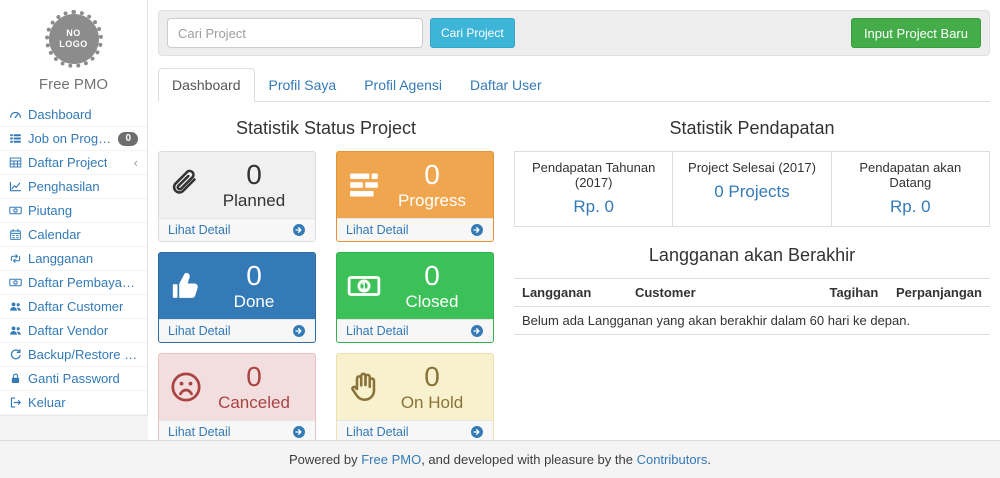  I want to click on search-button: Cari Project, so click(472, 33).